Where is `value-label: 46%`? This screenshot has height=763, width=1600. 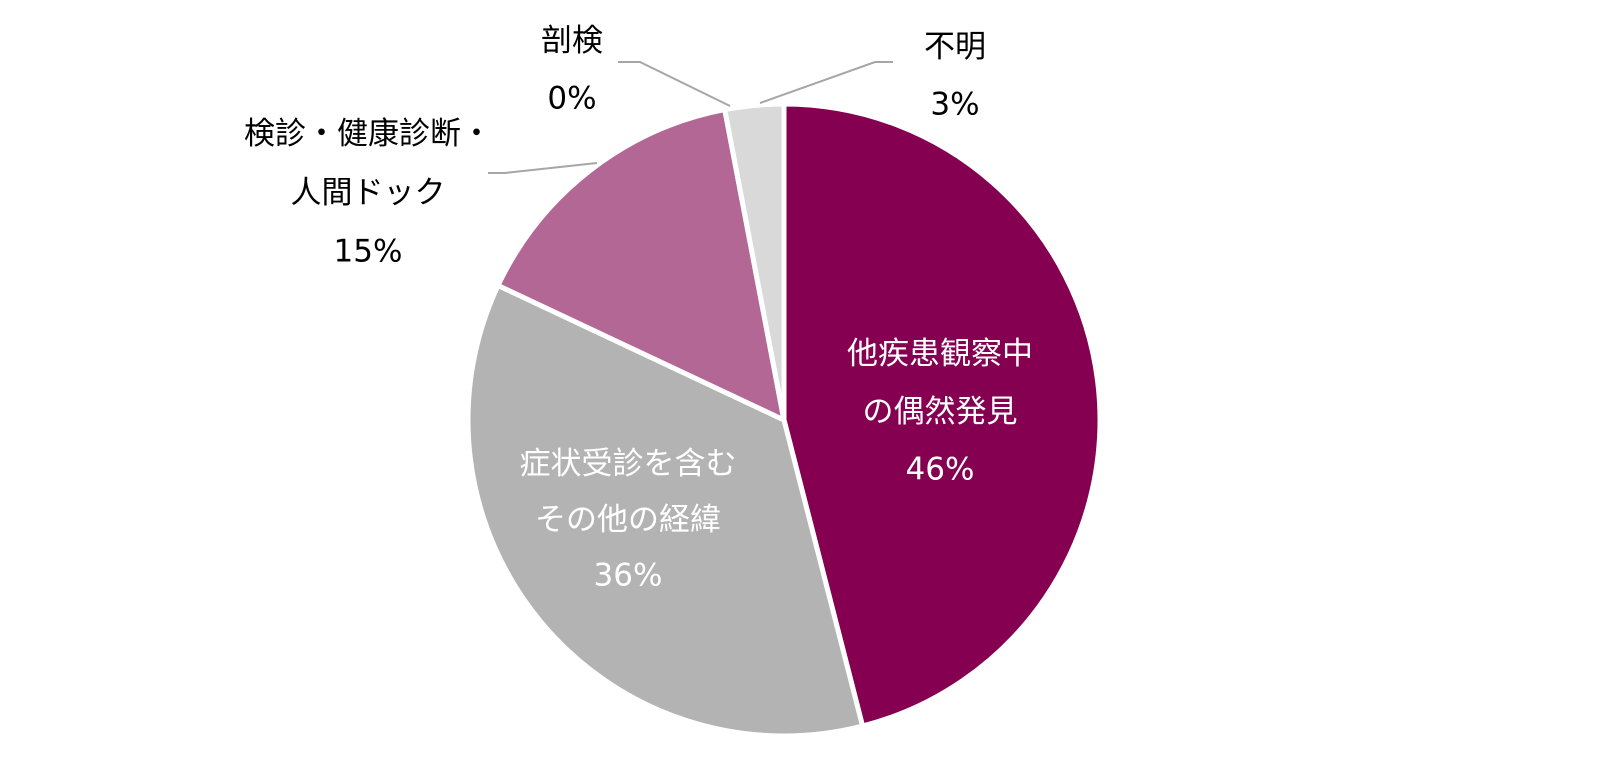 value-label: 46% is located at coordinates (940, 470).